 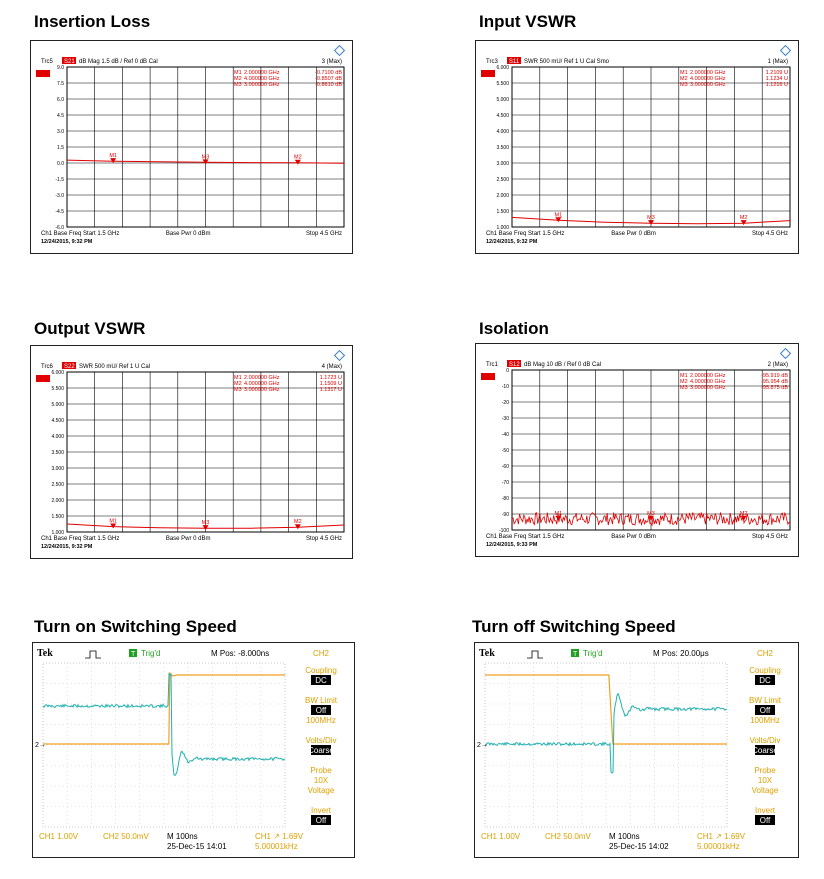 What do you see at coordinates (59, 228) in the screenshot?
I see `y-tick-label: -6.0` at bounding box center [59, 228].